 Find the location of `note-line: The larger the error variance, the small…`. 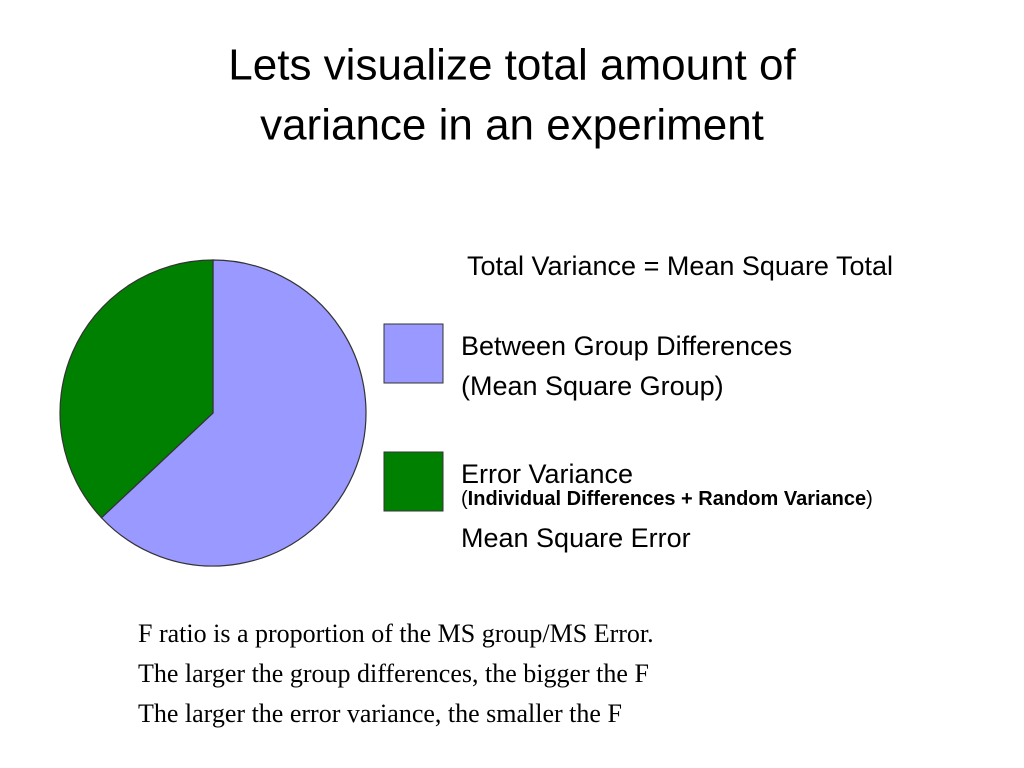

note-line: The larger the error variance, the small… is located at coordinates (380, 713).